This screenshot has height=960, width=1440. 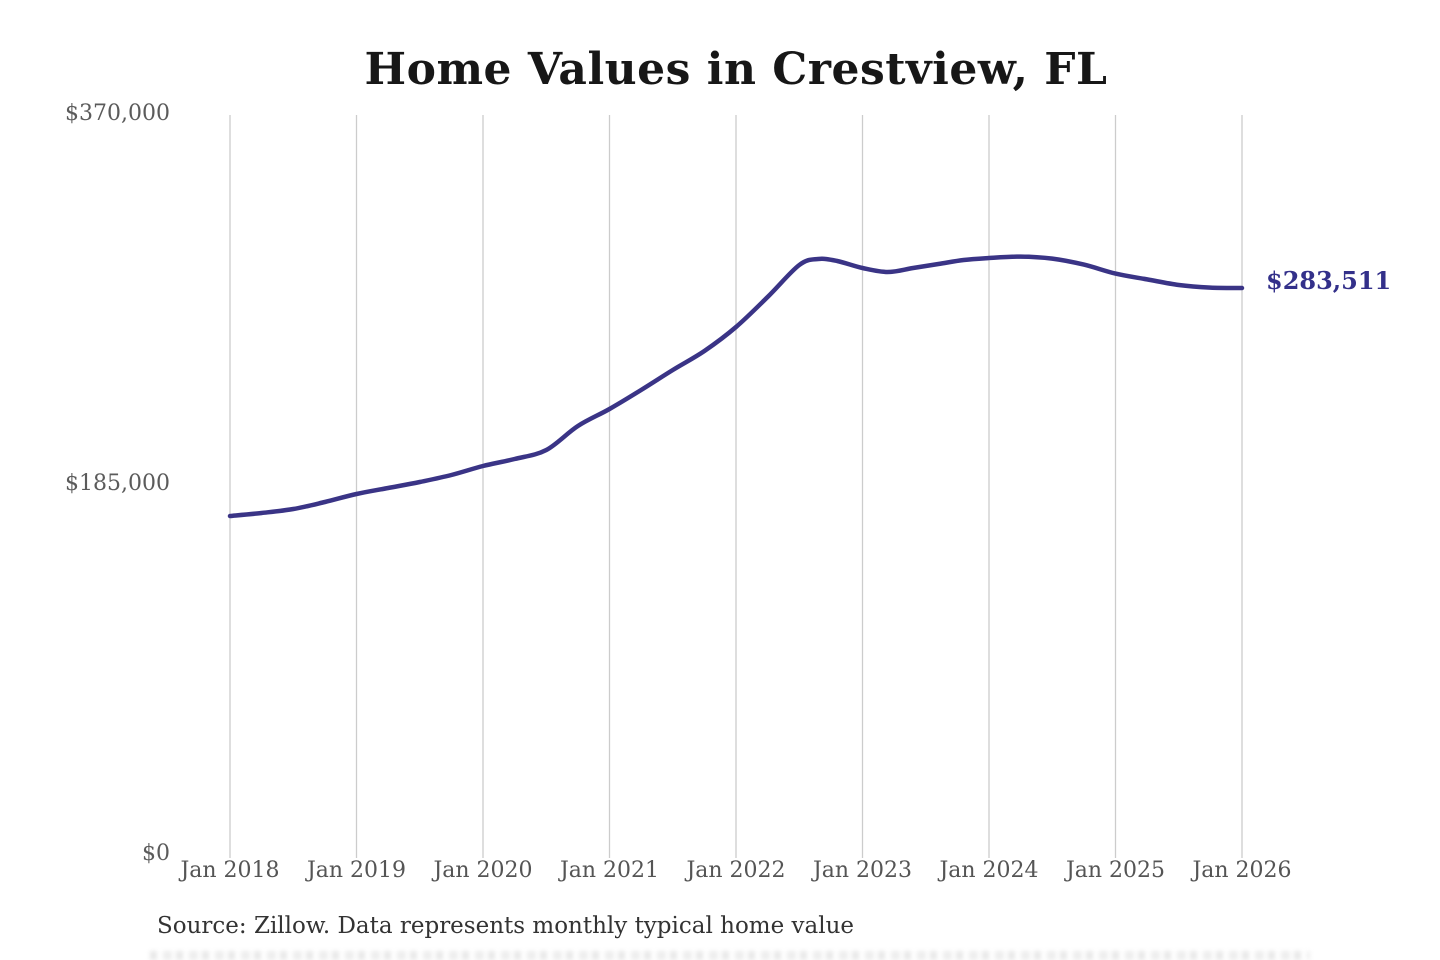 What do you see at coordinates (862, 870) in the screenshot?
I see `x-axis-label: Jan 2023` at bounding box center [862, 870].